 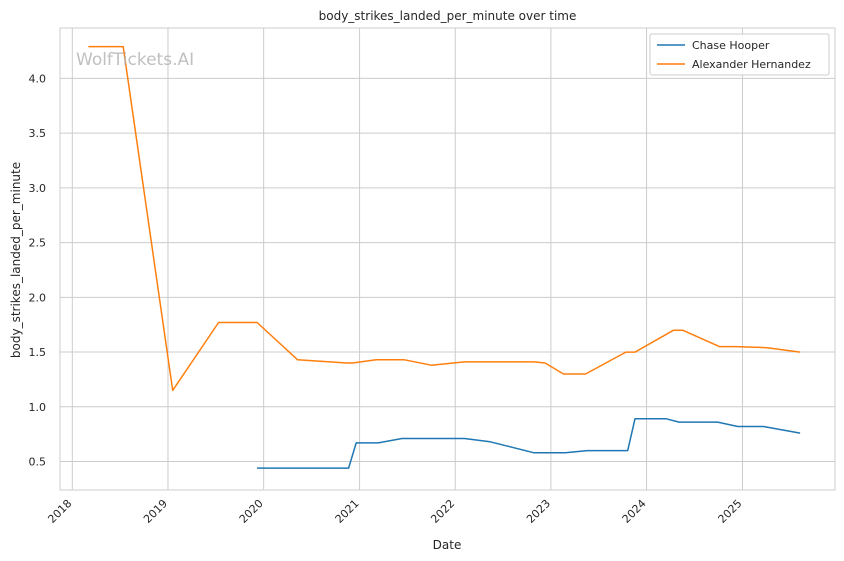 I want to click on legend: Chase Hooper Alexander Hernandez, so click(x=739, y=54).